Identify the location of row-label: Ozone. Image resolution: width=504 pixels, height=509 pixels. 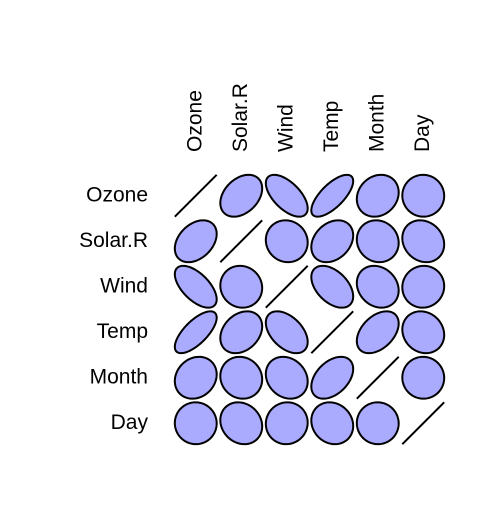
(117, 194).